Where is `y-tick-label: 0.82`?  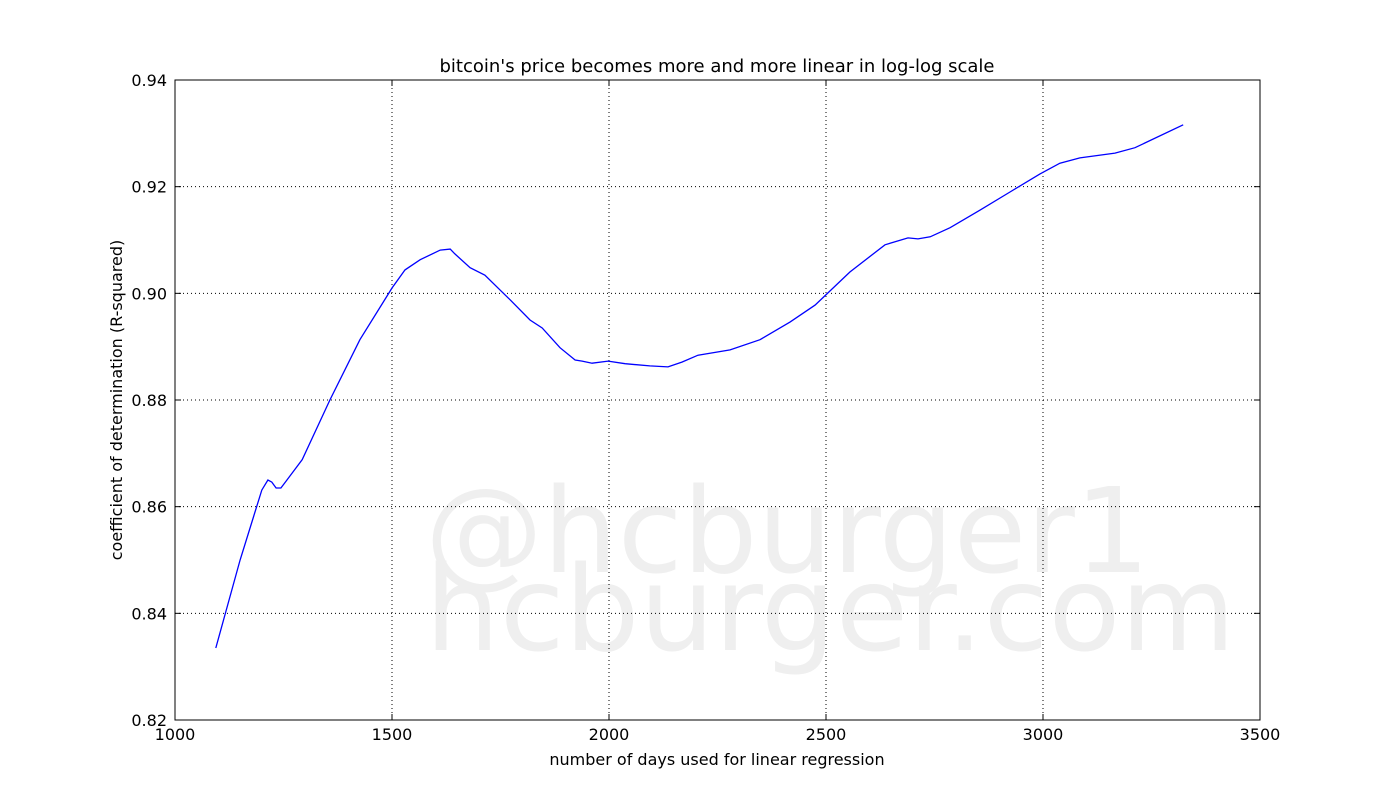 y-tick-label: 0.82 is located at coordinates (149, 720).